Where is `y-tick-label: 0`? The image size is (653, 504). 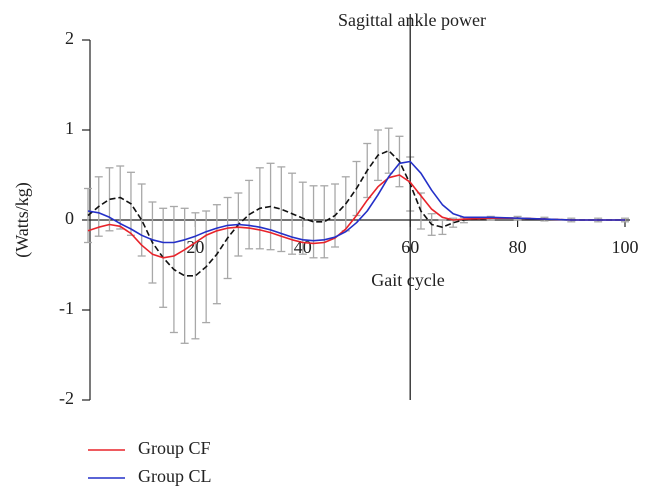 y-tick-label: 0 is located at coordinates (69, 218).